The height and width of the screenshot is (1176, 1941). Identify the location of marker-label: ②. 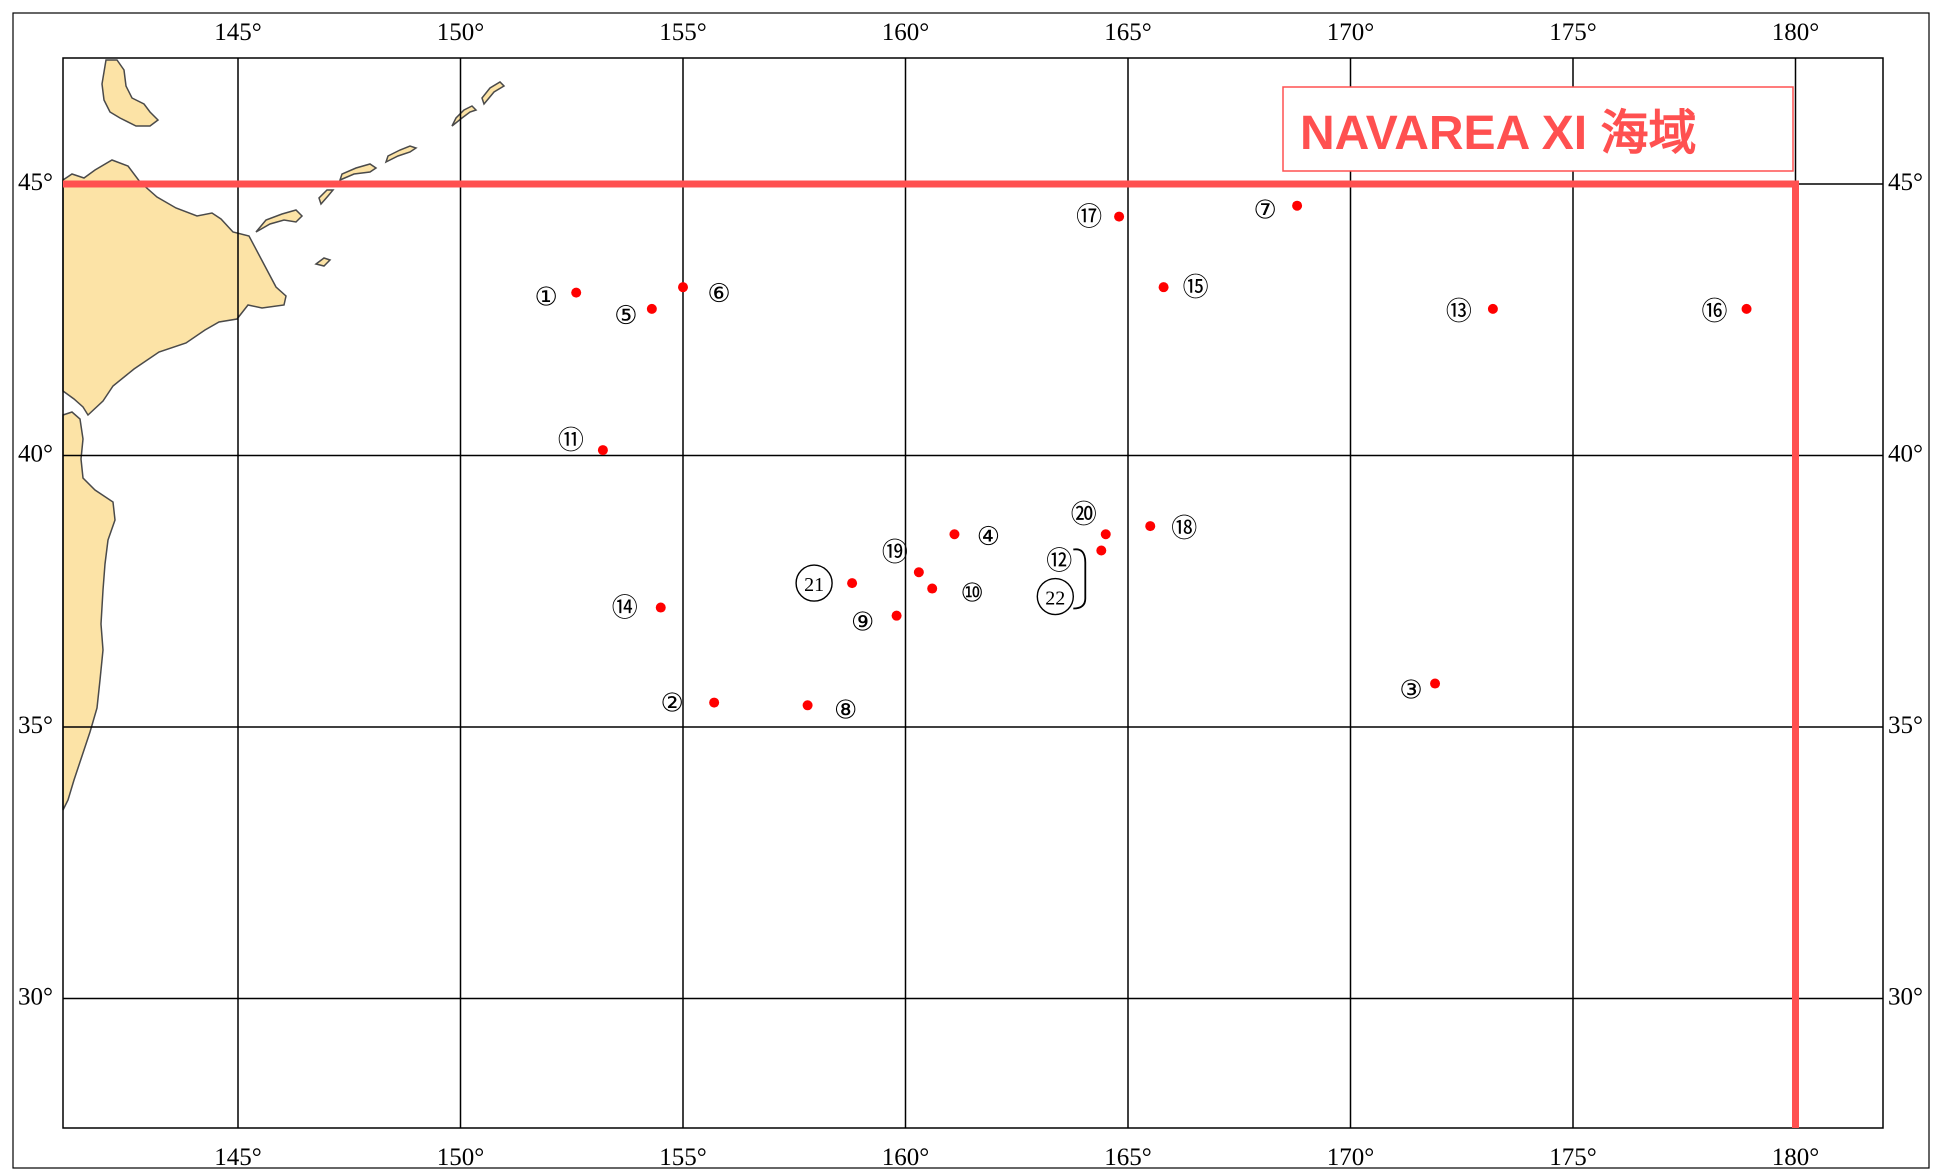
(671, 704).